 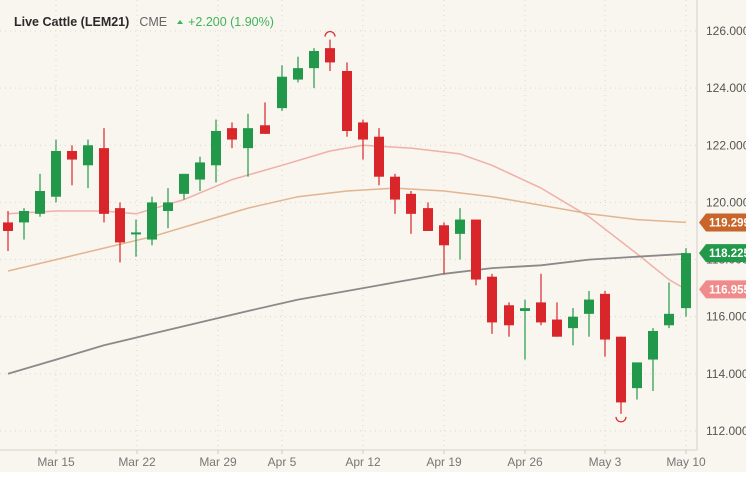 What do you see at coordinates (726, 88) in the screenshot?
I see `y-axis-label: 124.000` at bounding box center [726, 88].